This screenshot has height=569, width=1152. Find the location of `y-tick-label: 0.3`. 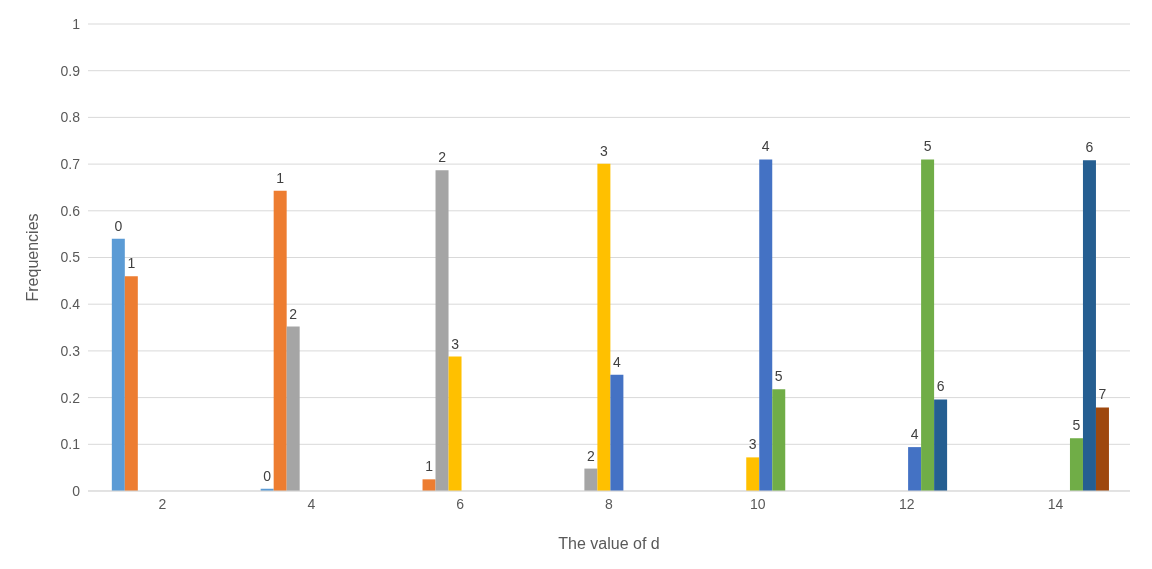

y-tick-label: 0.3 is located at coordinates (70, 350).